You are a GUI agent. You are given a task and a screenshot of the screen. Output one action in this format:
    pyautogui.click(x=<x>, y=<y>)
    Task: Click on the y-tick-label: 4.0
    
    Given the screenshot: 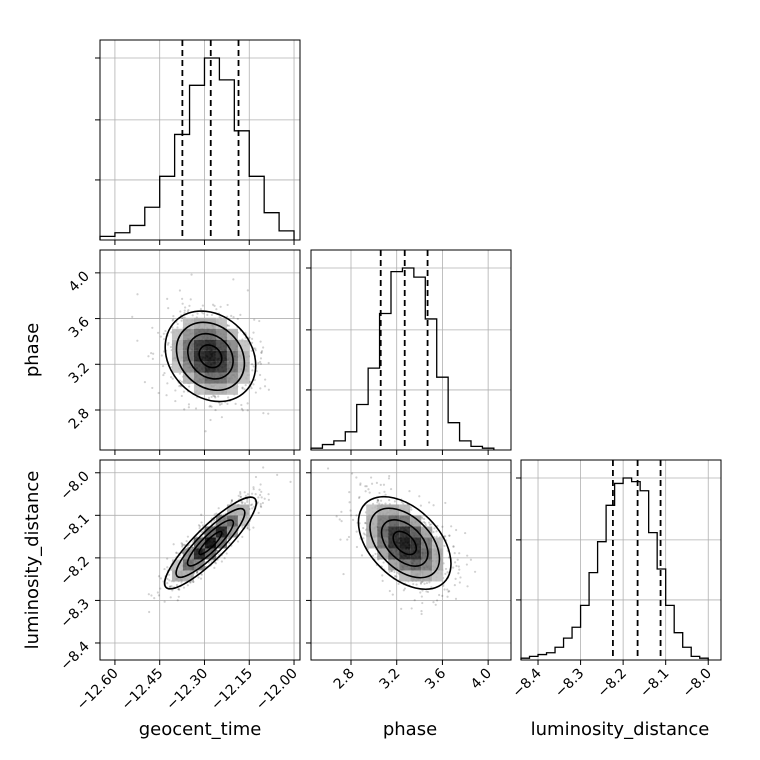 What is the action you would take?
    pyautogui.click(x=79, y=281)
    